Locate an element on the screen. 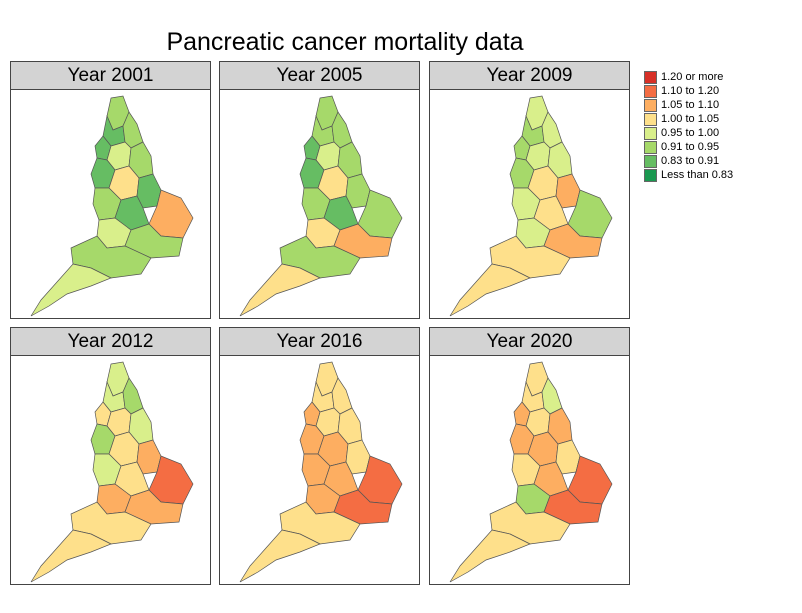  map-panel: Year 2001 is located at coordinates (110, 190).